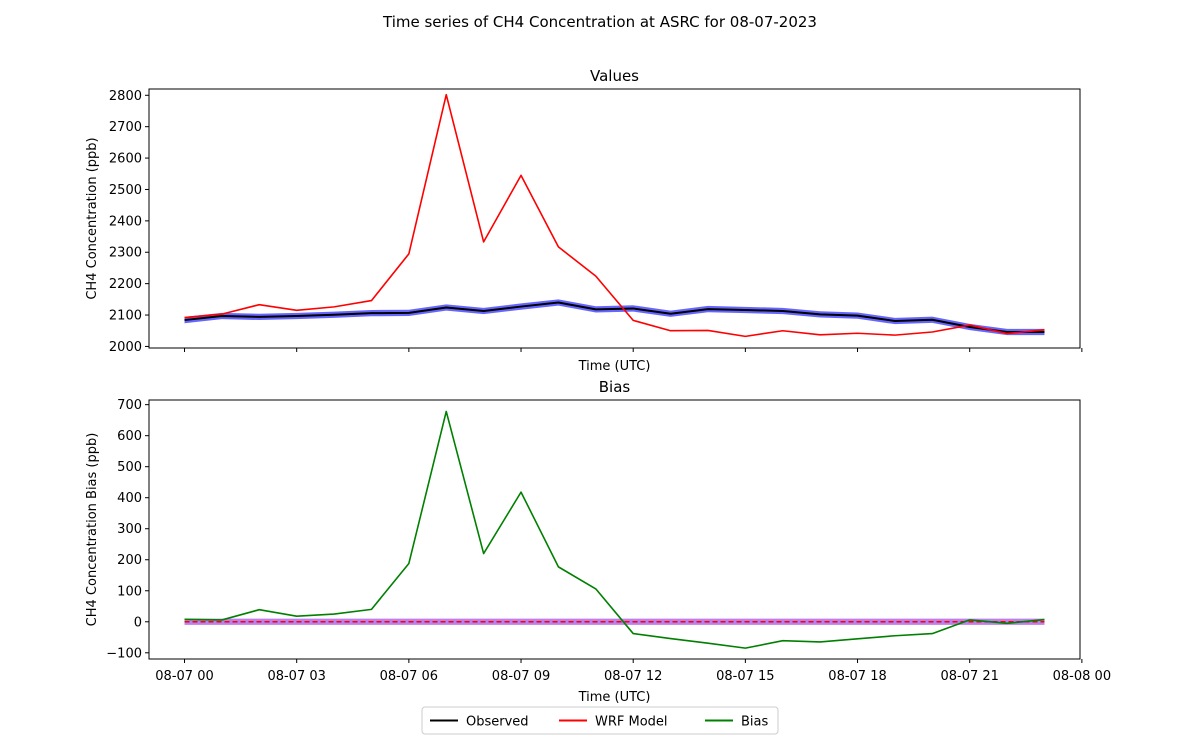  What do you see at coordinates (125, 347) in the screenshot?
I see `y-tick-label: 2000` at bounding box center [125, 347].